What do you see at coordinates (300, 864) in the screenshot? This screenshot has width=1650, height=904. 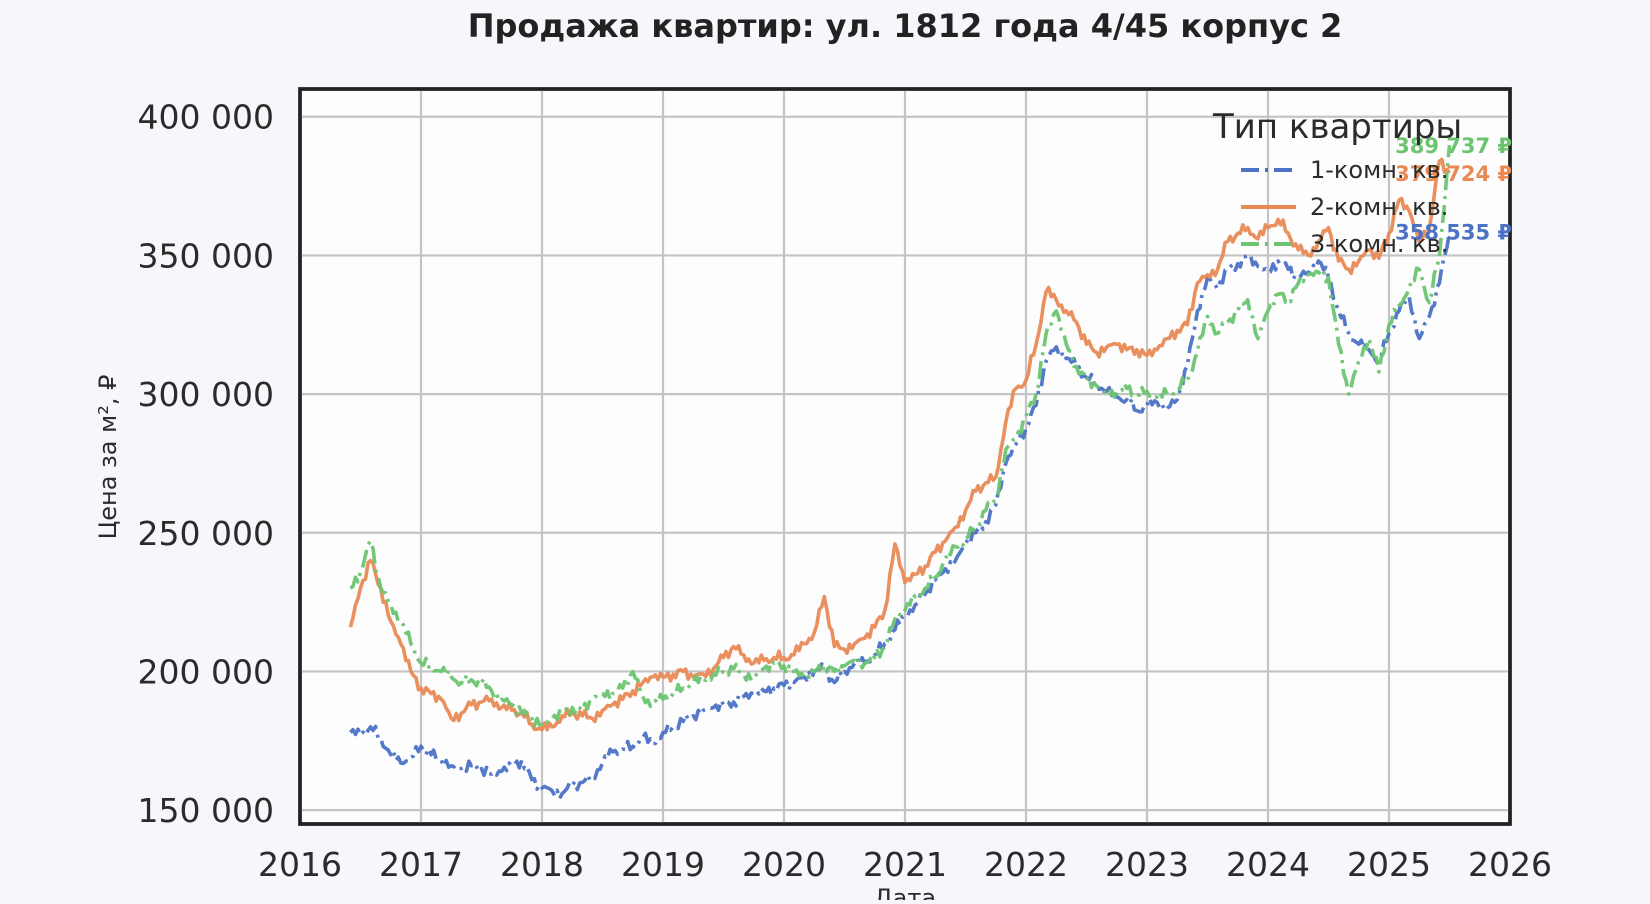 I see `x-tick-label: 2016` at bounding box center [300, 864].